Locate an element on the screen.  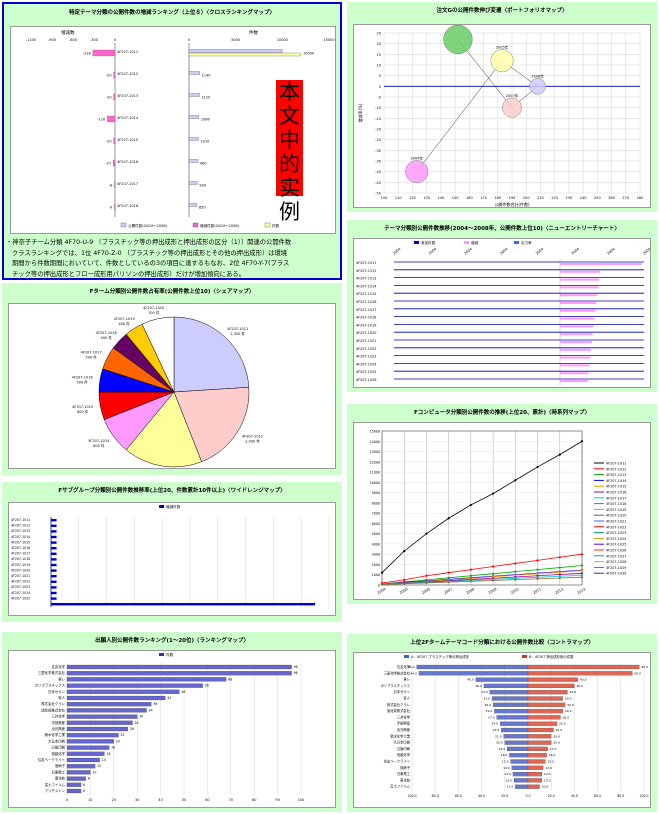
x-tick-label: 80.0 is located at coordinates (435, 796).